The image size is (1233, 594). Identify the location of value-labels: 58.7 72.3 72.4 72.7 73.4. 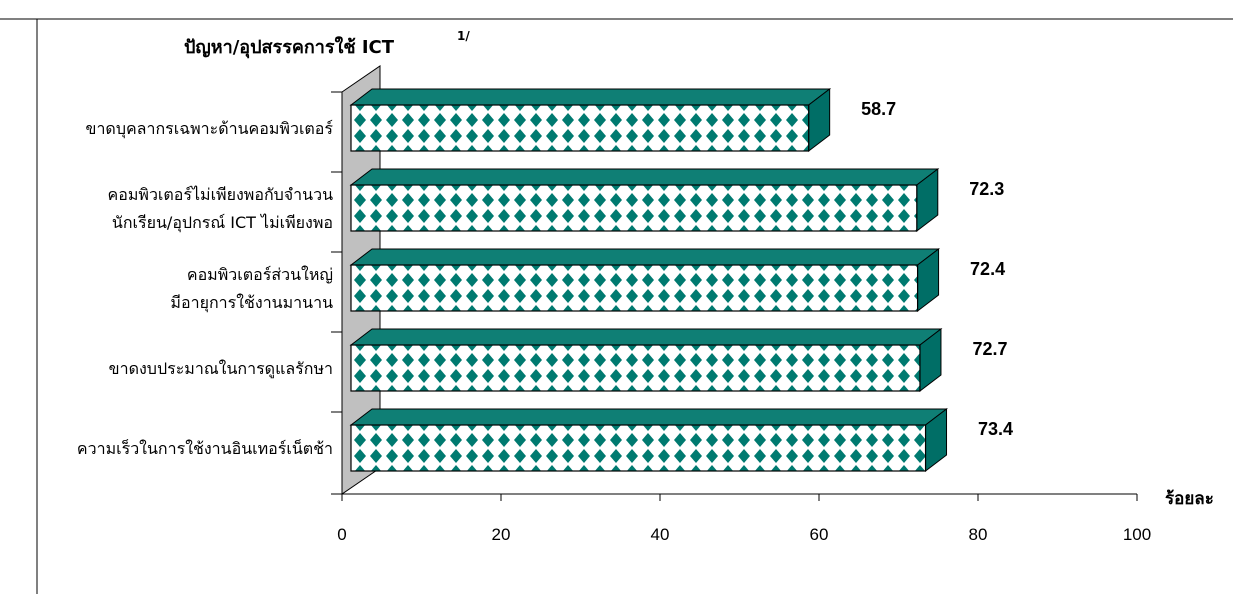
(937, 269).